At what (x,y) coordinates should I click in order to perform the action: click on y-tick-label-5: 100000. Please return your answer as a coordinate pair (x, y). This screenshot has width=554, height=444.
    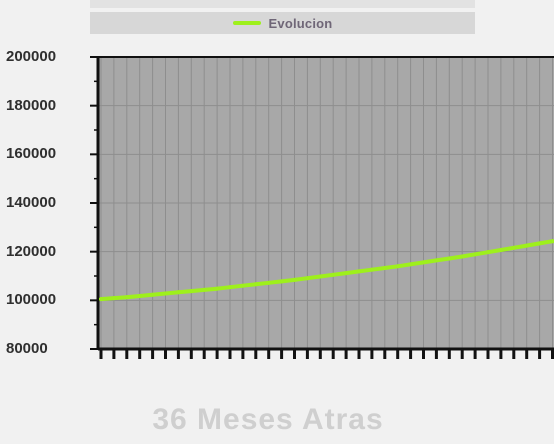
    Looking at the image, I should click on (31, 300).